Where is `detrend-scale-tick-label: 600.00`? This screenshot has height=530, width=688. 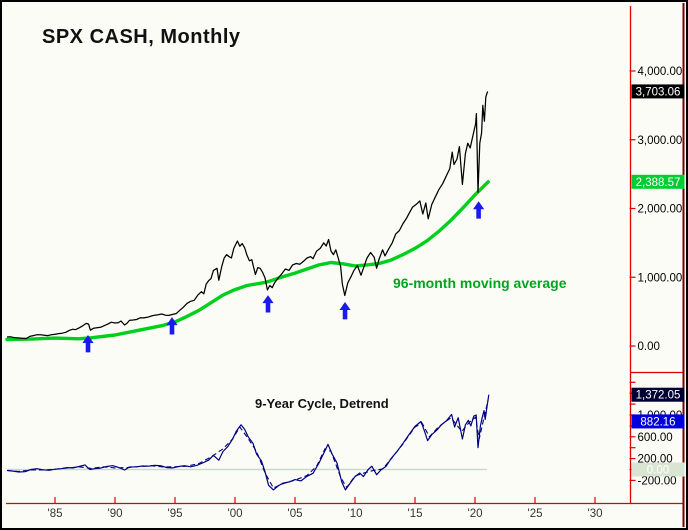
detrend-scale-tick-label: 600.00 is located at coordinates (655, 438).